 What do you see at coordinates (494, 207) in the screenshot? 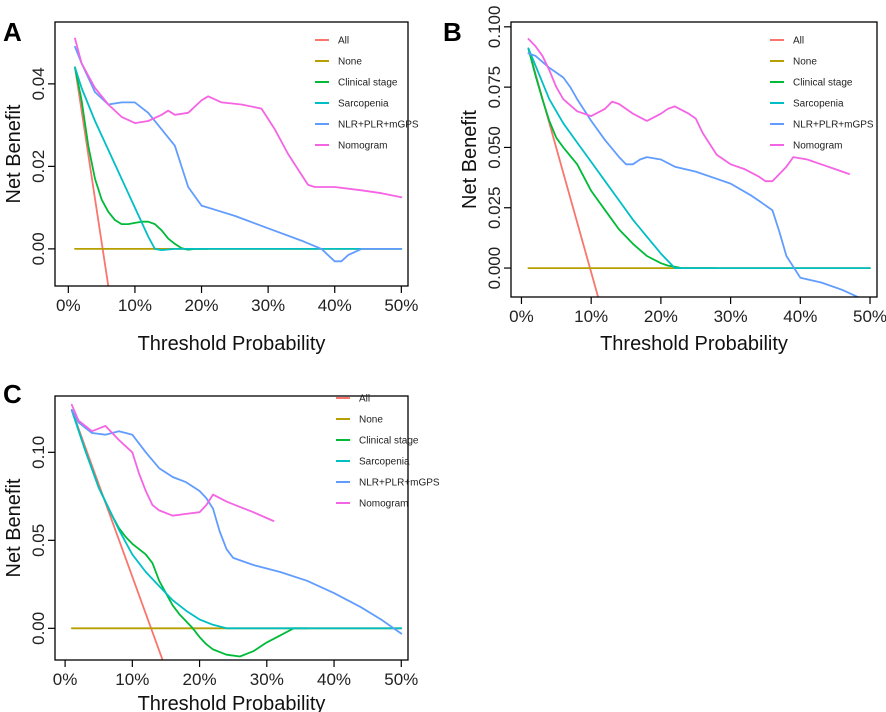
I see `y-tick-label: 0.025` at bounding box center [494, 207].